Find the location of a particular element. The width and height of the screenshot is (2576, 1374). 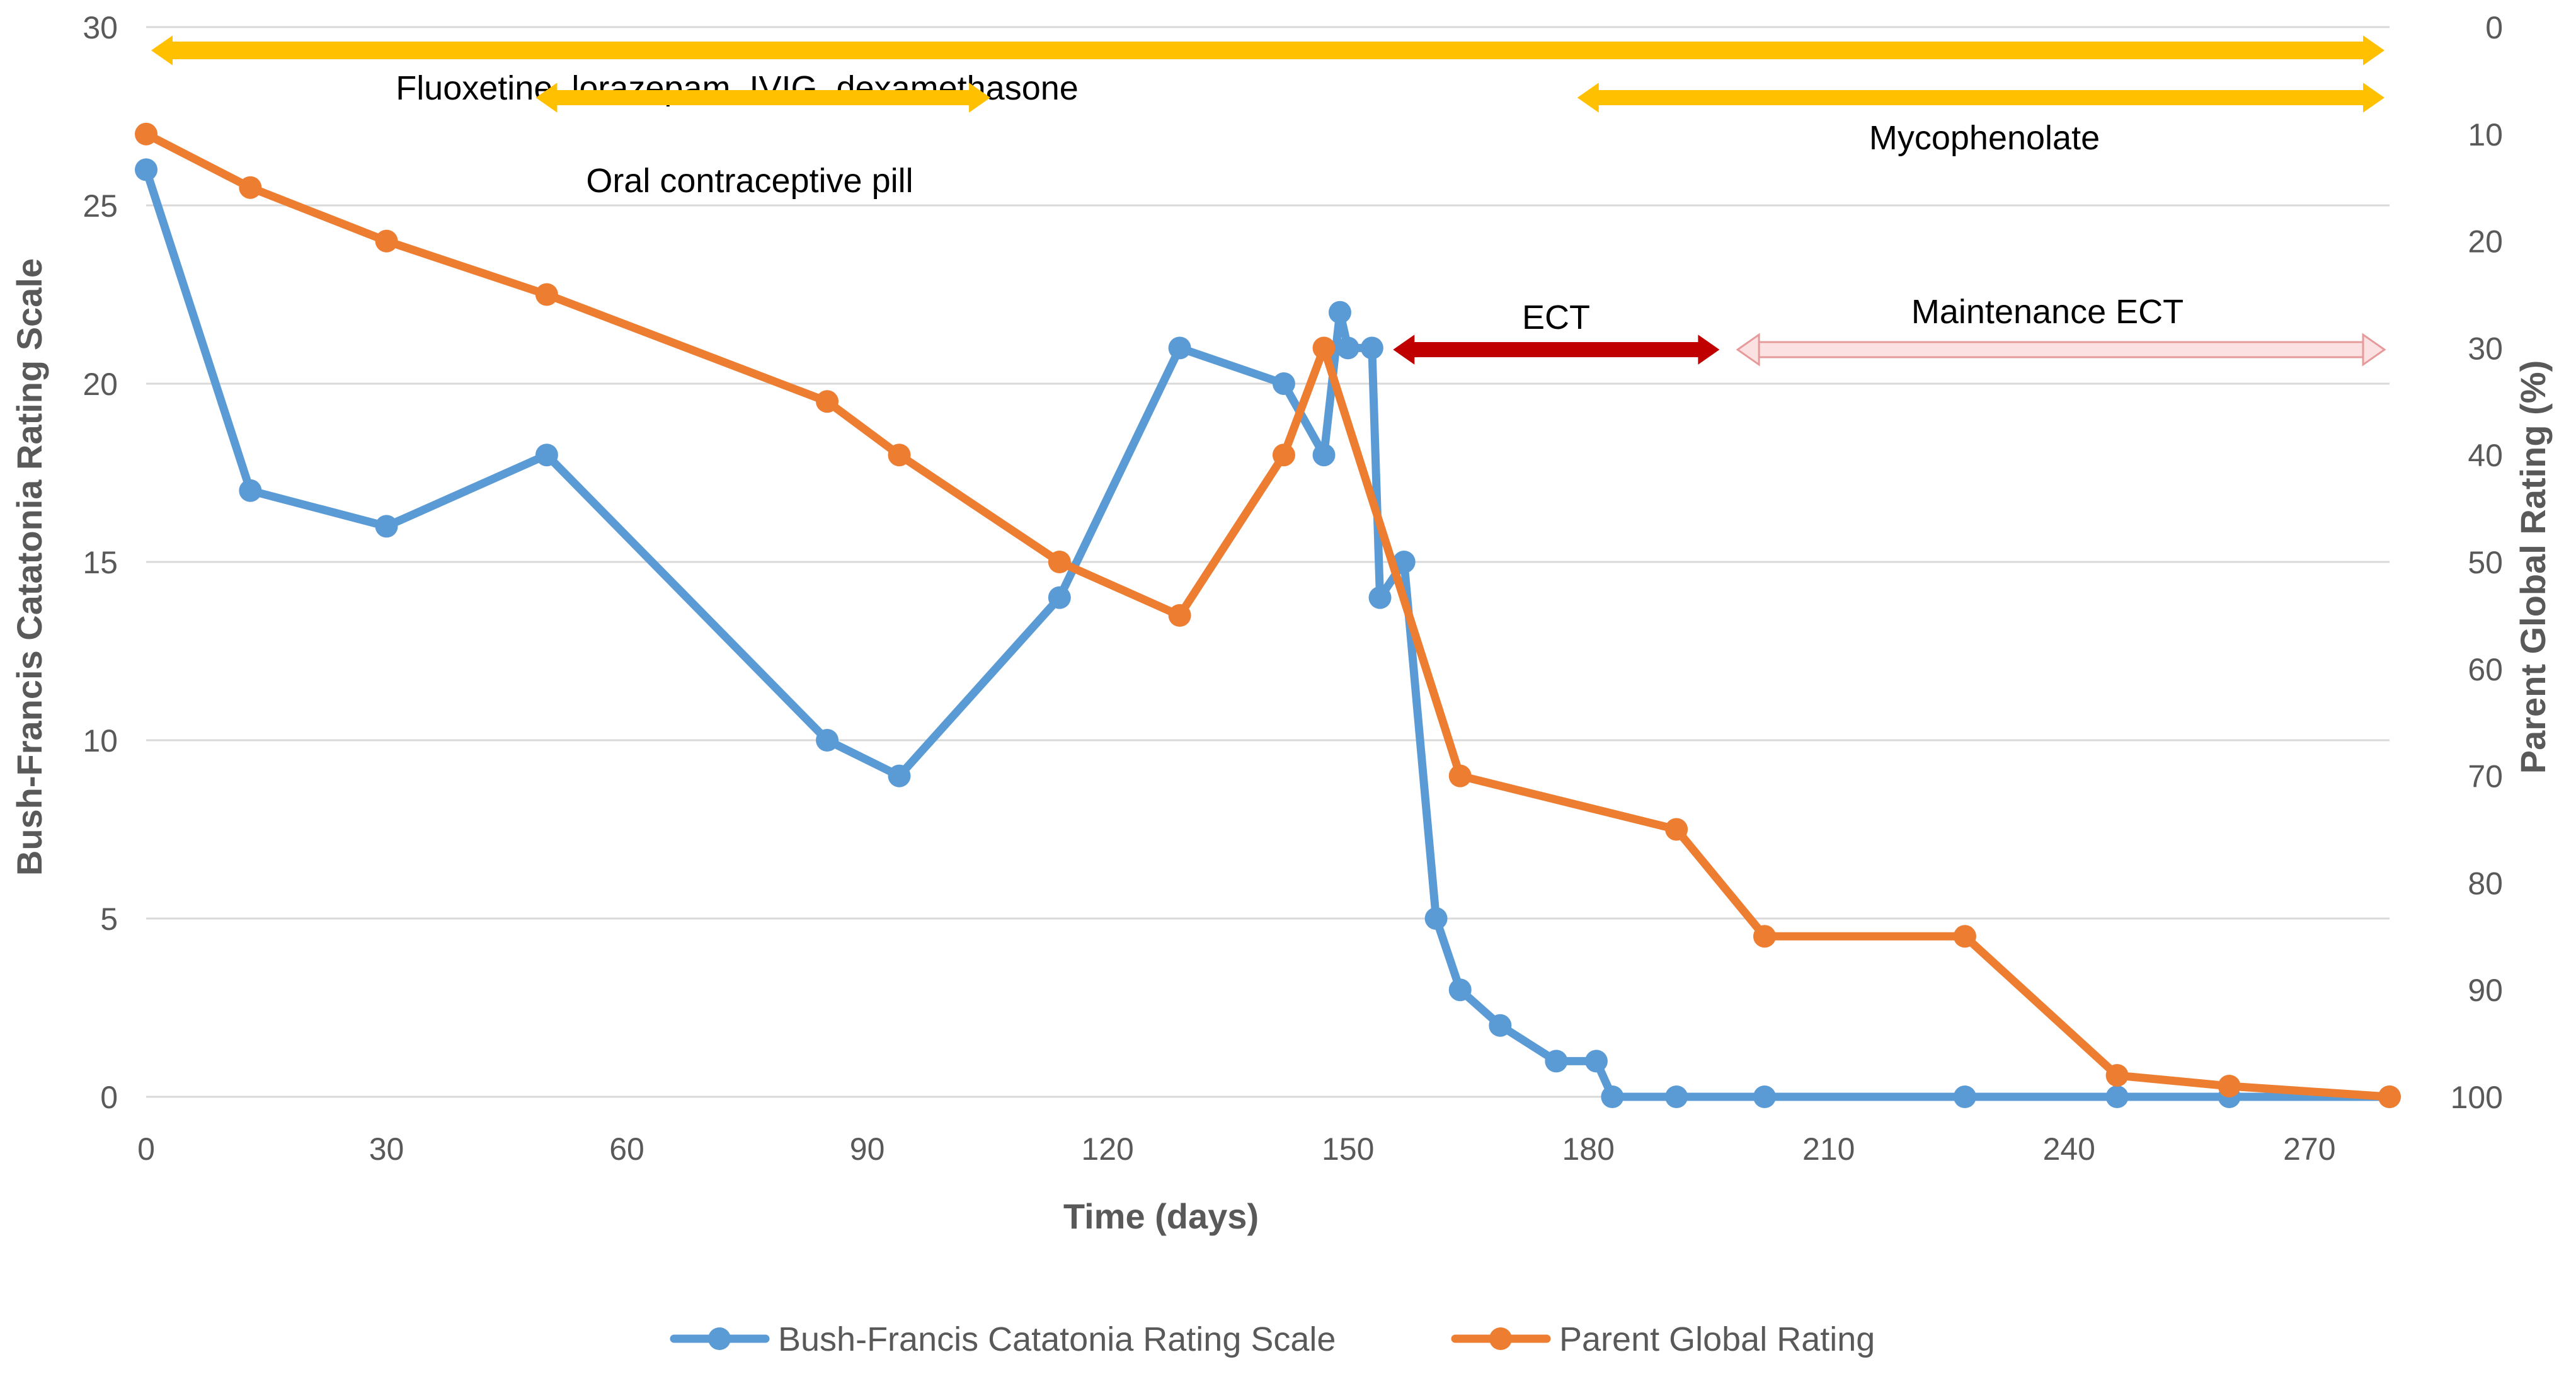

x-tick-label: 0 is located at coordinates (146, 1149).